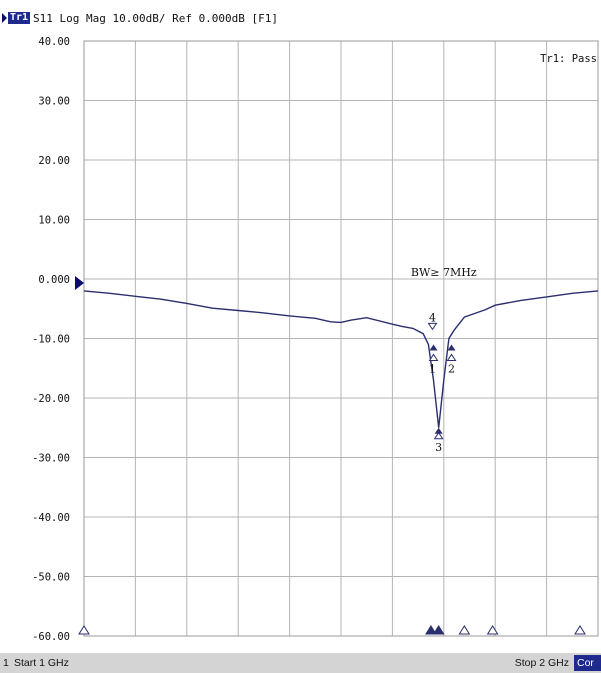  I want to click on marker-3-triangle, so click(438, 435).